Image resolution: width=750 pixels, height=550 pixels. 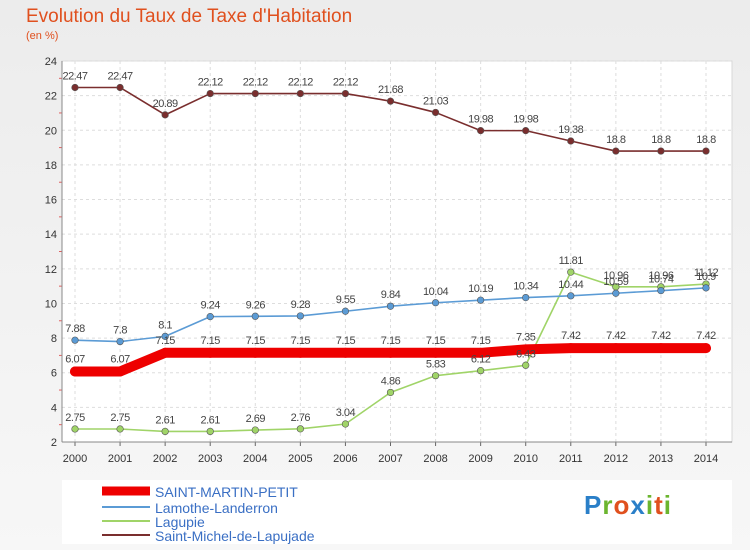 What do you see at coordinates (345, 459) in the screenshot?
I see `x-tick-label: 2006` at bounding box center [345, 459].